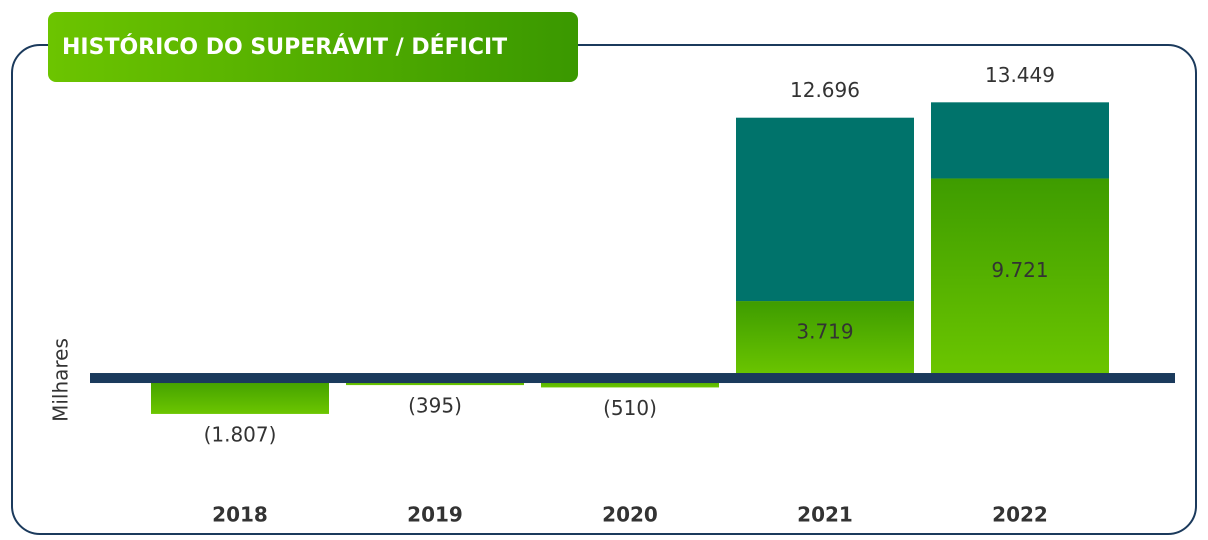  What do you see at coordinates (435, 406) in the screenshot?
I see `data-label: (395)` at bounding box center [435, 406].